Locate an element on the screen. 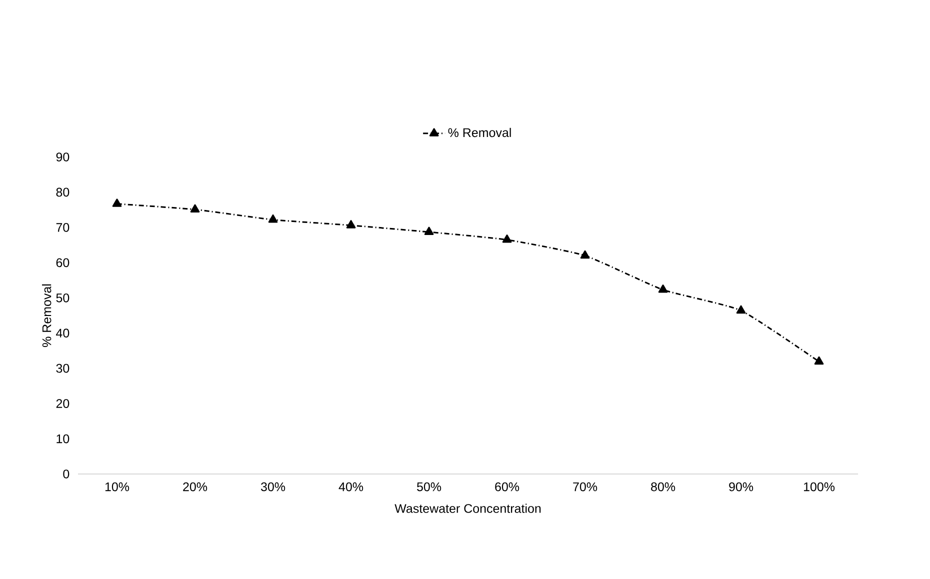 The width and height of the screenshot is (930, 579). x-tick-label: 30% is located at coordinates (273, 487).